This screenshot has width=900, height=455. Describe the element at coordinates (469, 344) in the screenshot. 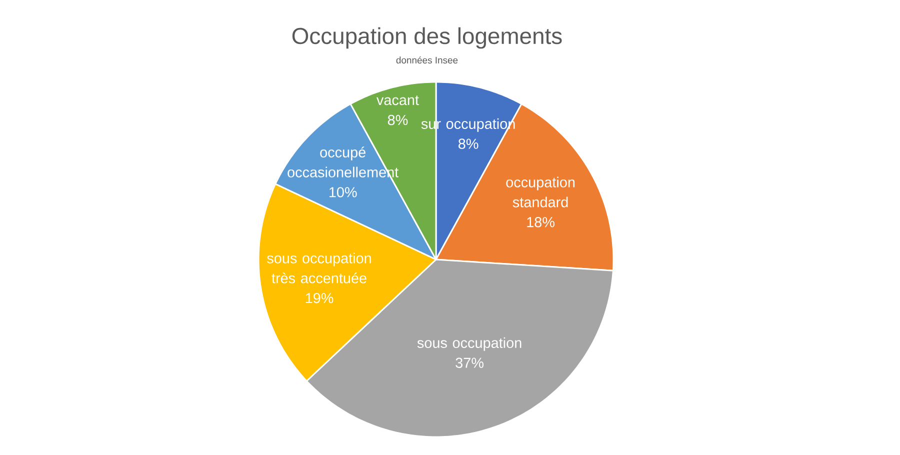

I see `slice-label: sous occupation` at that location.